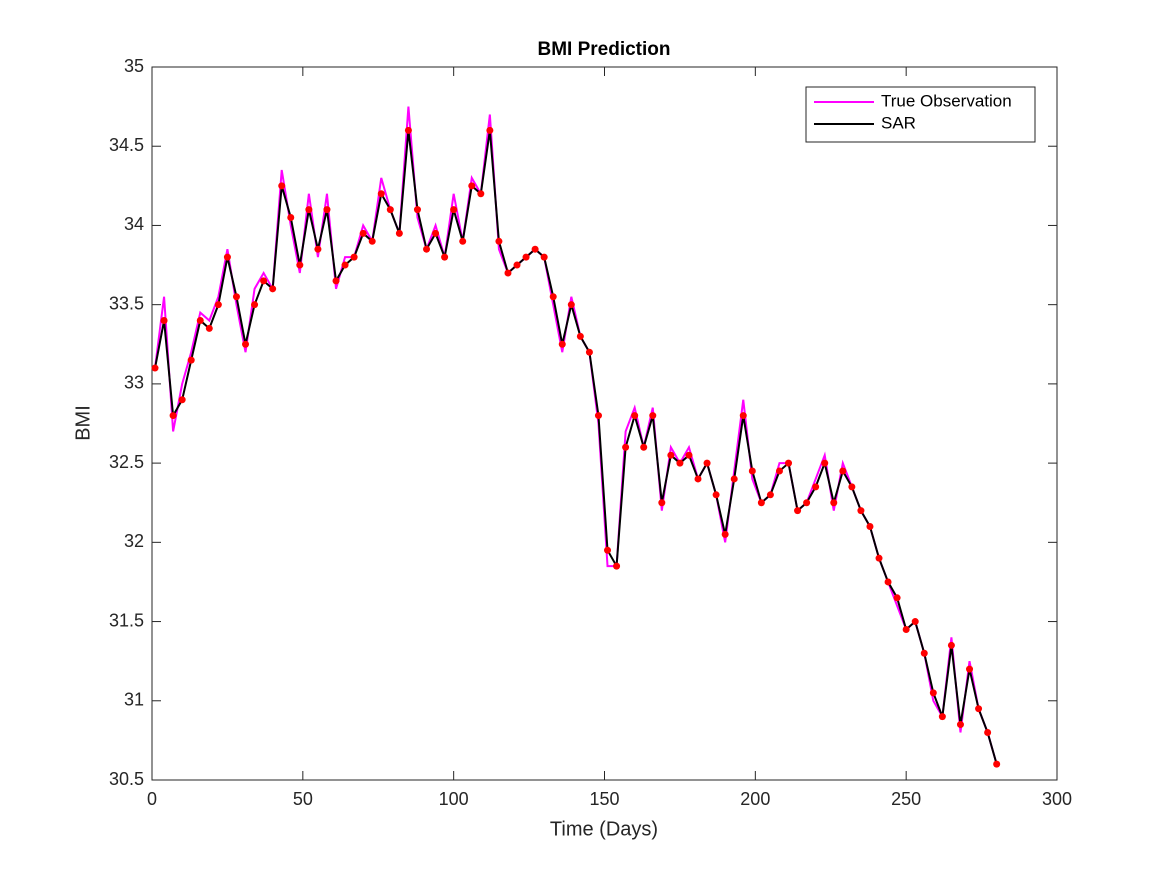 Image resolution: width=1167 pixels, height=875 pixels. What do you see at coordinates (83, 423) in the screenshot?
I see `y-axis-label: BMI` at bounding box center [83, 423].